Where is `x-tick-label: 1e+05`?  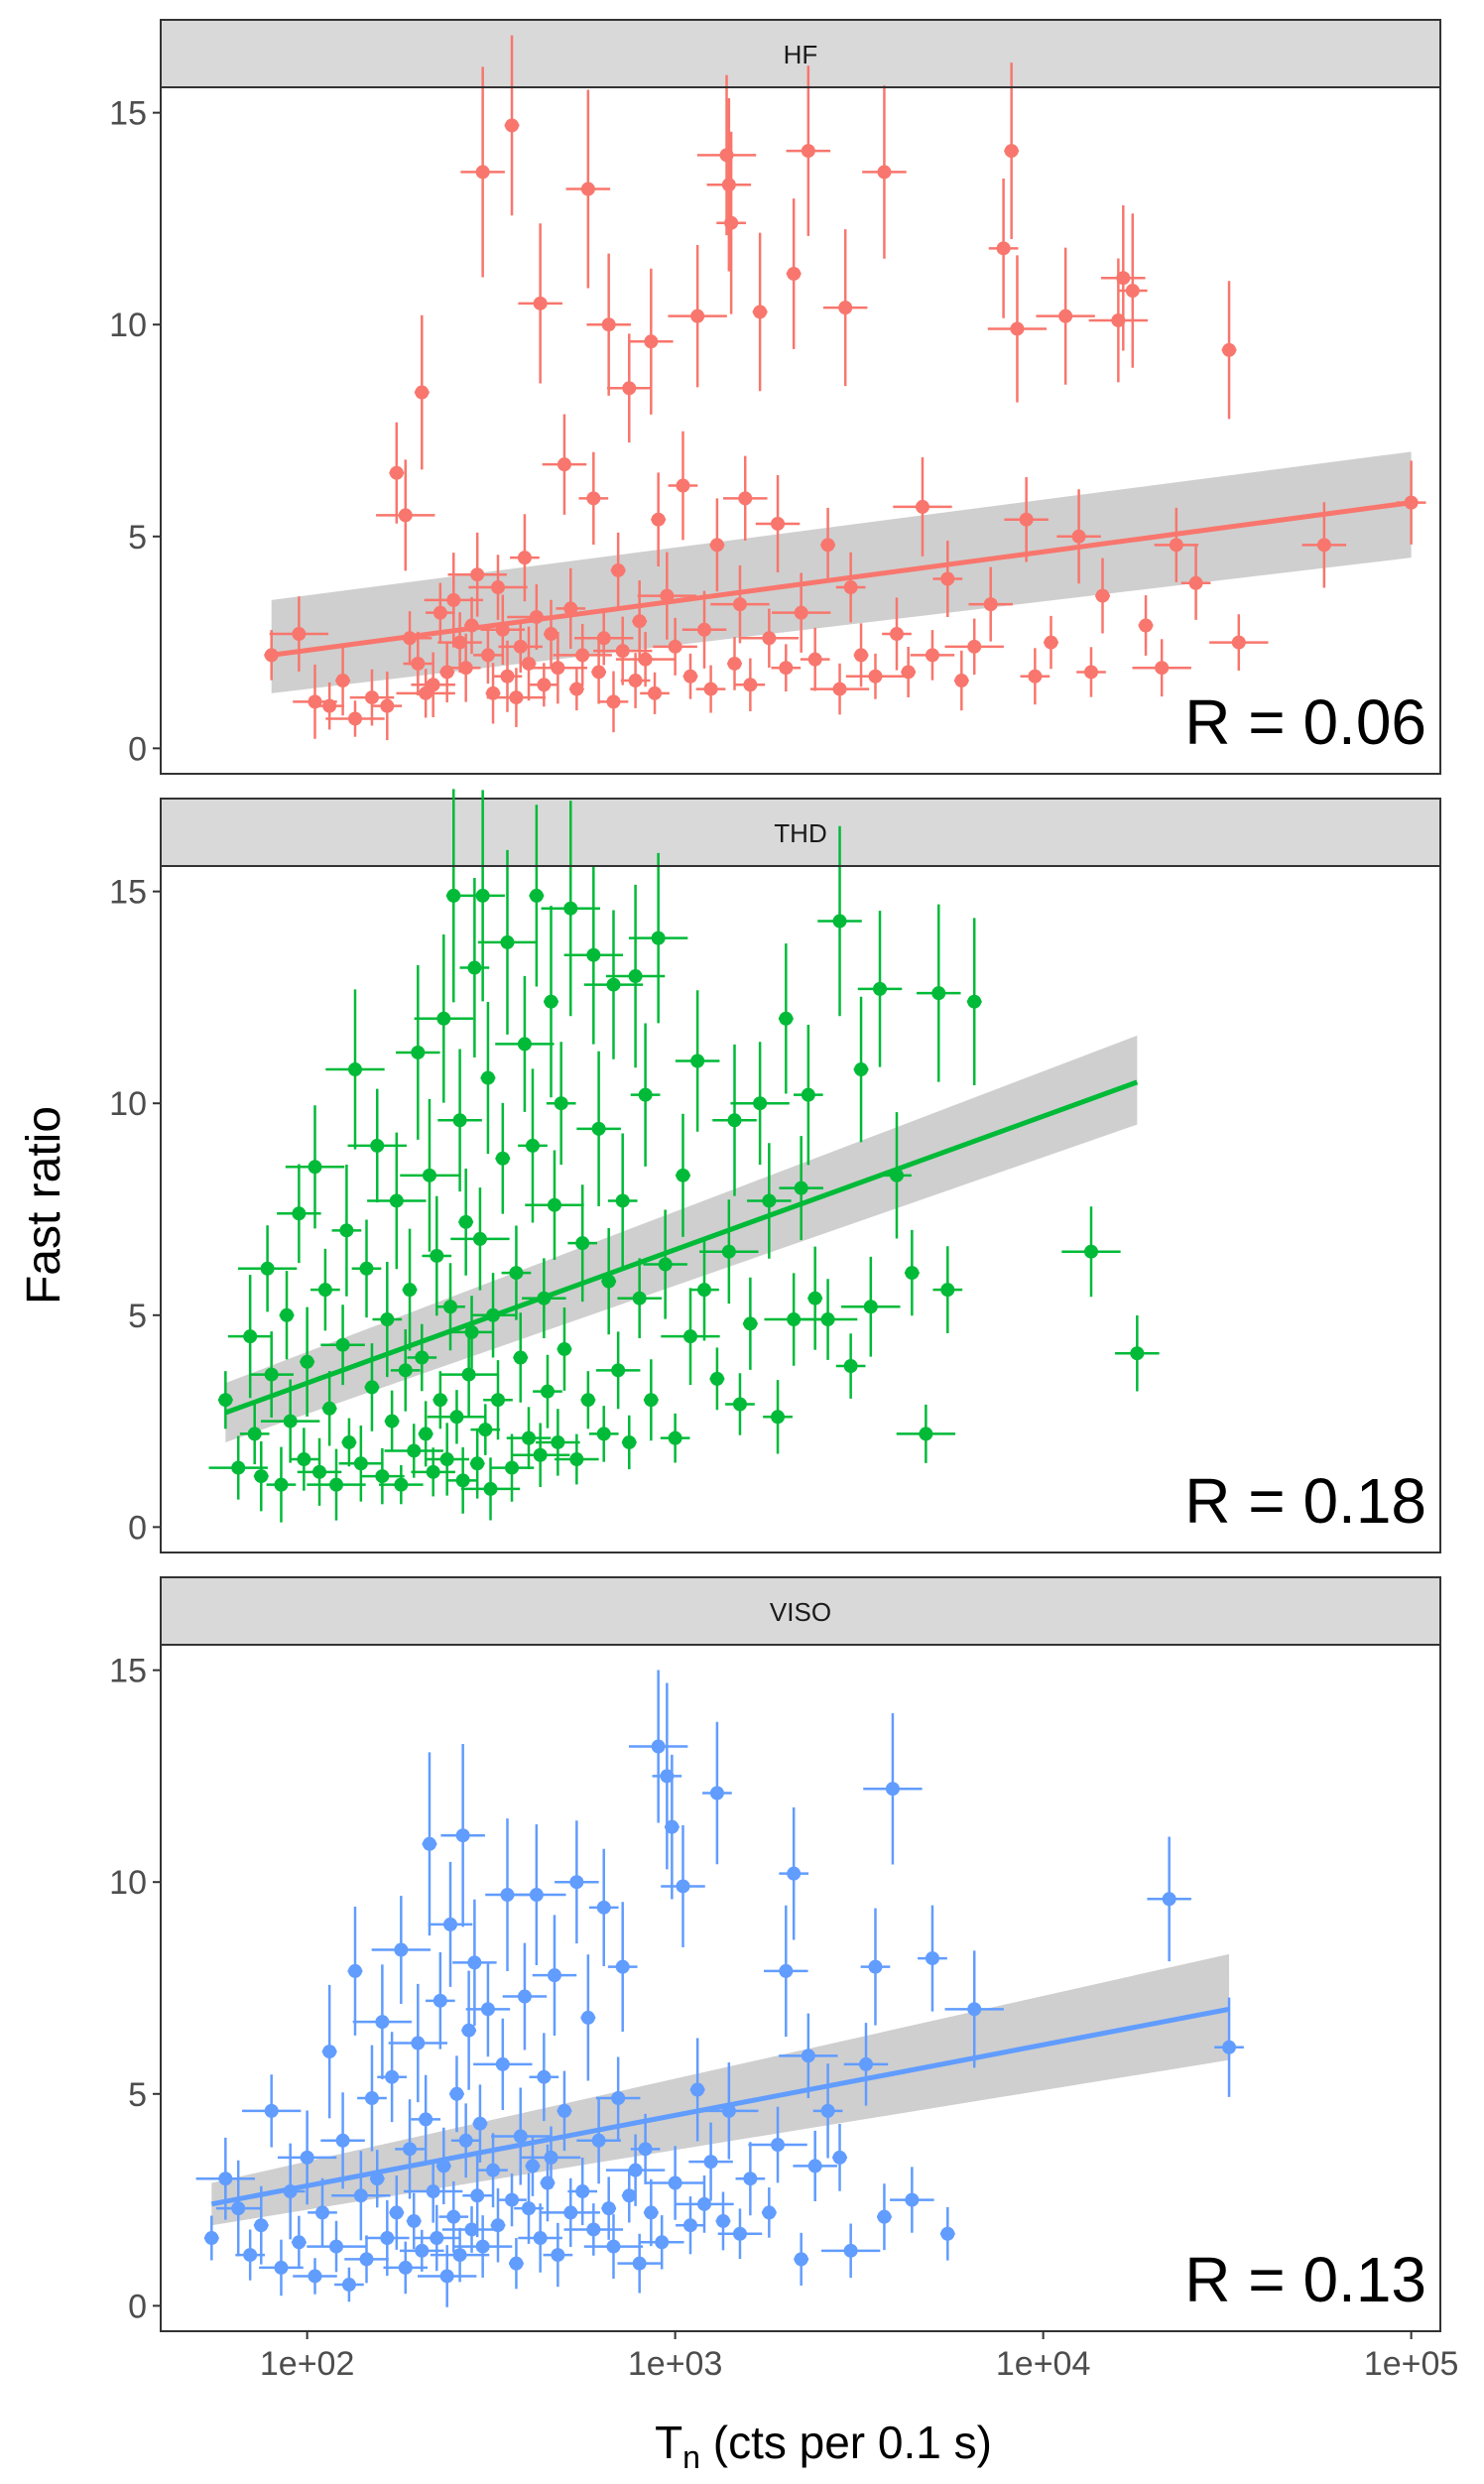
x-tick-label: 1e+05 is located at coordinates (1411, 2364).